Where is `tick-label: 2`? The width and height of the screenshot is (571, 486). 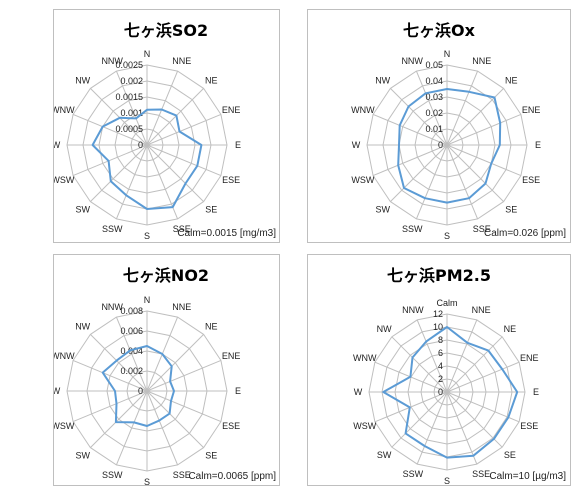 tick-label: 2 is located at coordinates (440, 379).